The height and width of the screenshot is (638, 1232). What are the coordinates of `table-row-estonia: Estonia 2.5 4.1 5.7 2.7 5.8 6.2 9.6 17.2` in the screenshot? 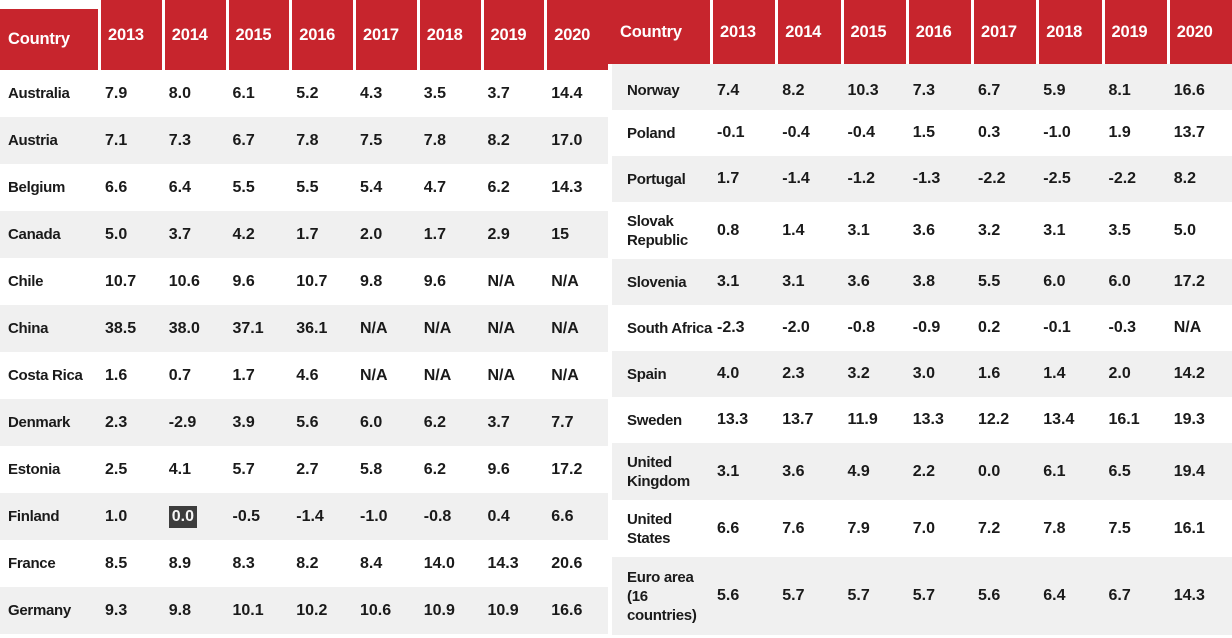 It's located at (304, 469).